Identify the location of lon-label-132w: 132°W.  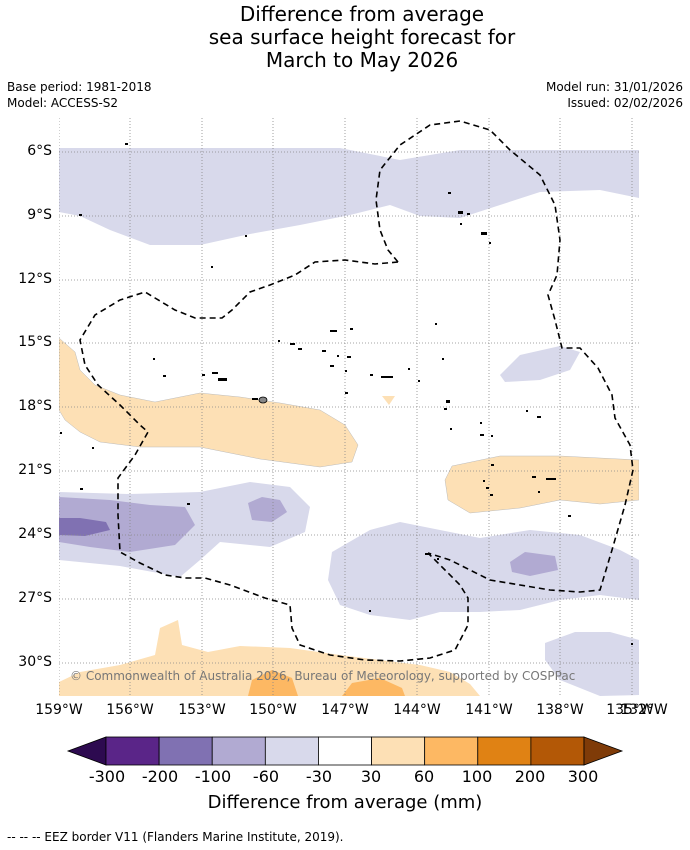
(644, 710).